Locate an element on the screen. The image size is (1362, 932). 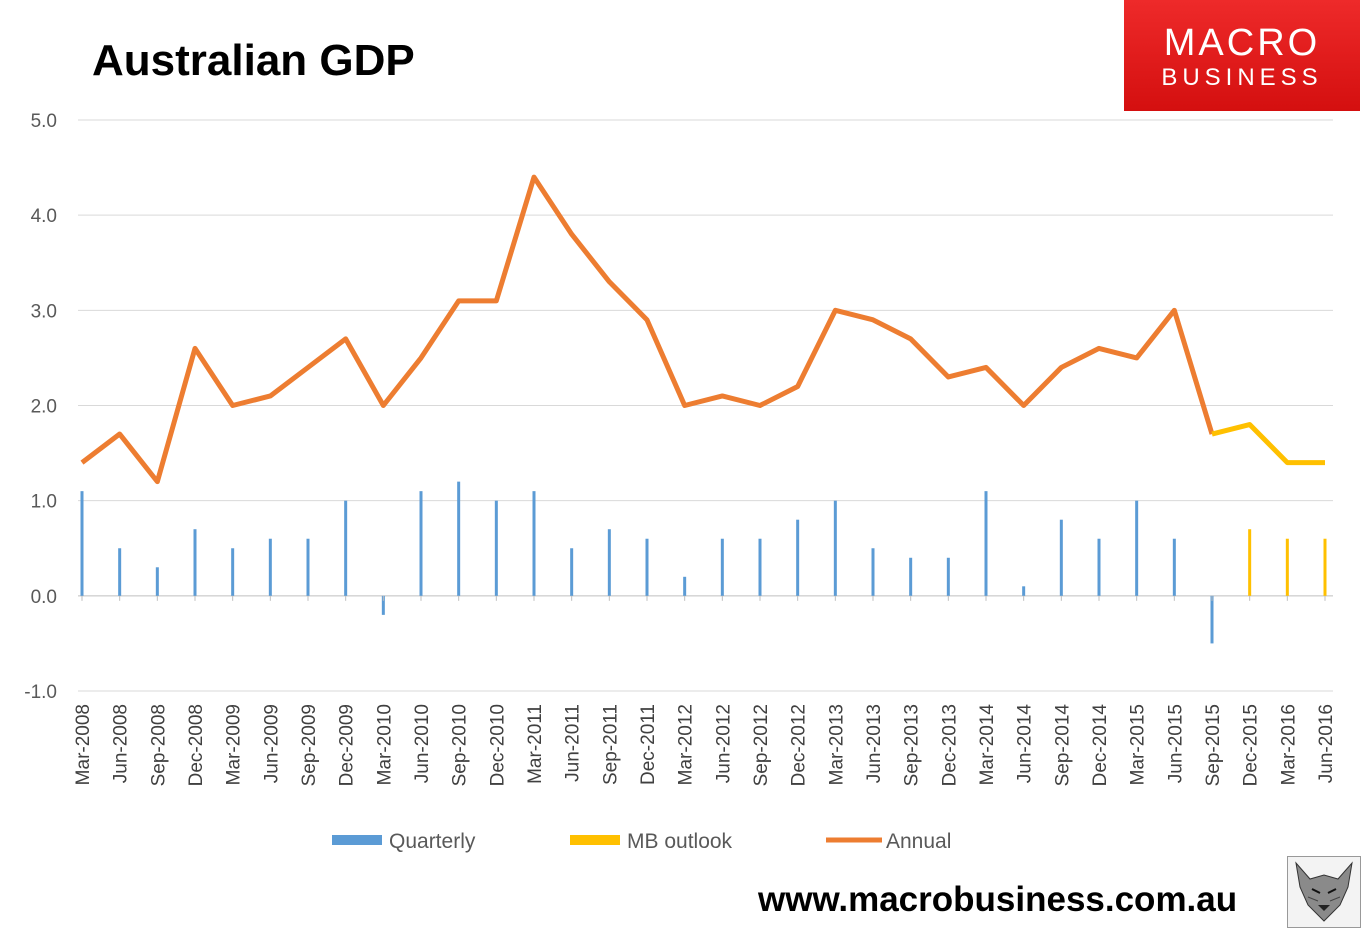
chart-title: Australian GDP is located at coordinates (253, 60).